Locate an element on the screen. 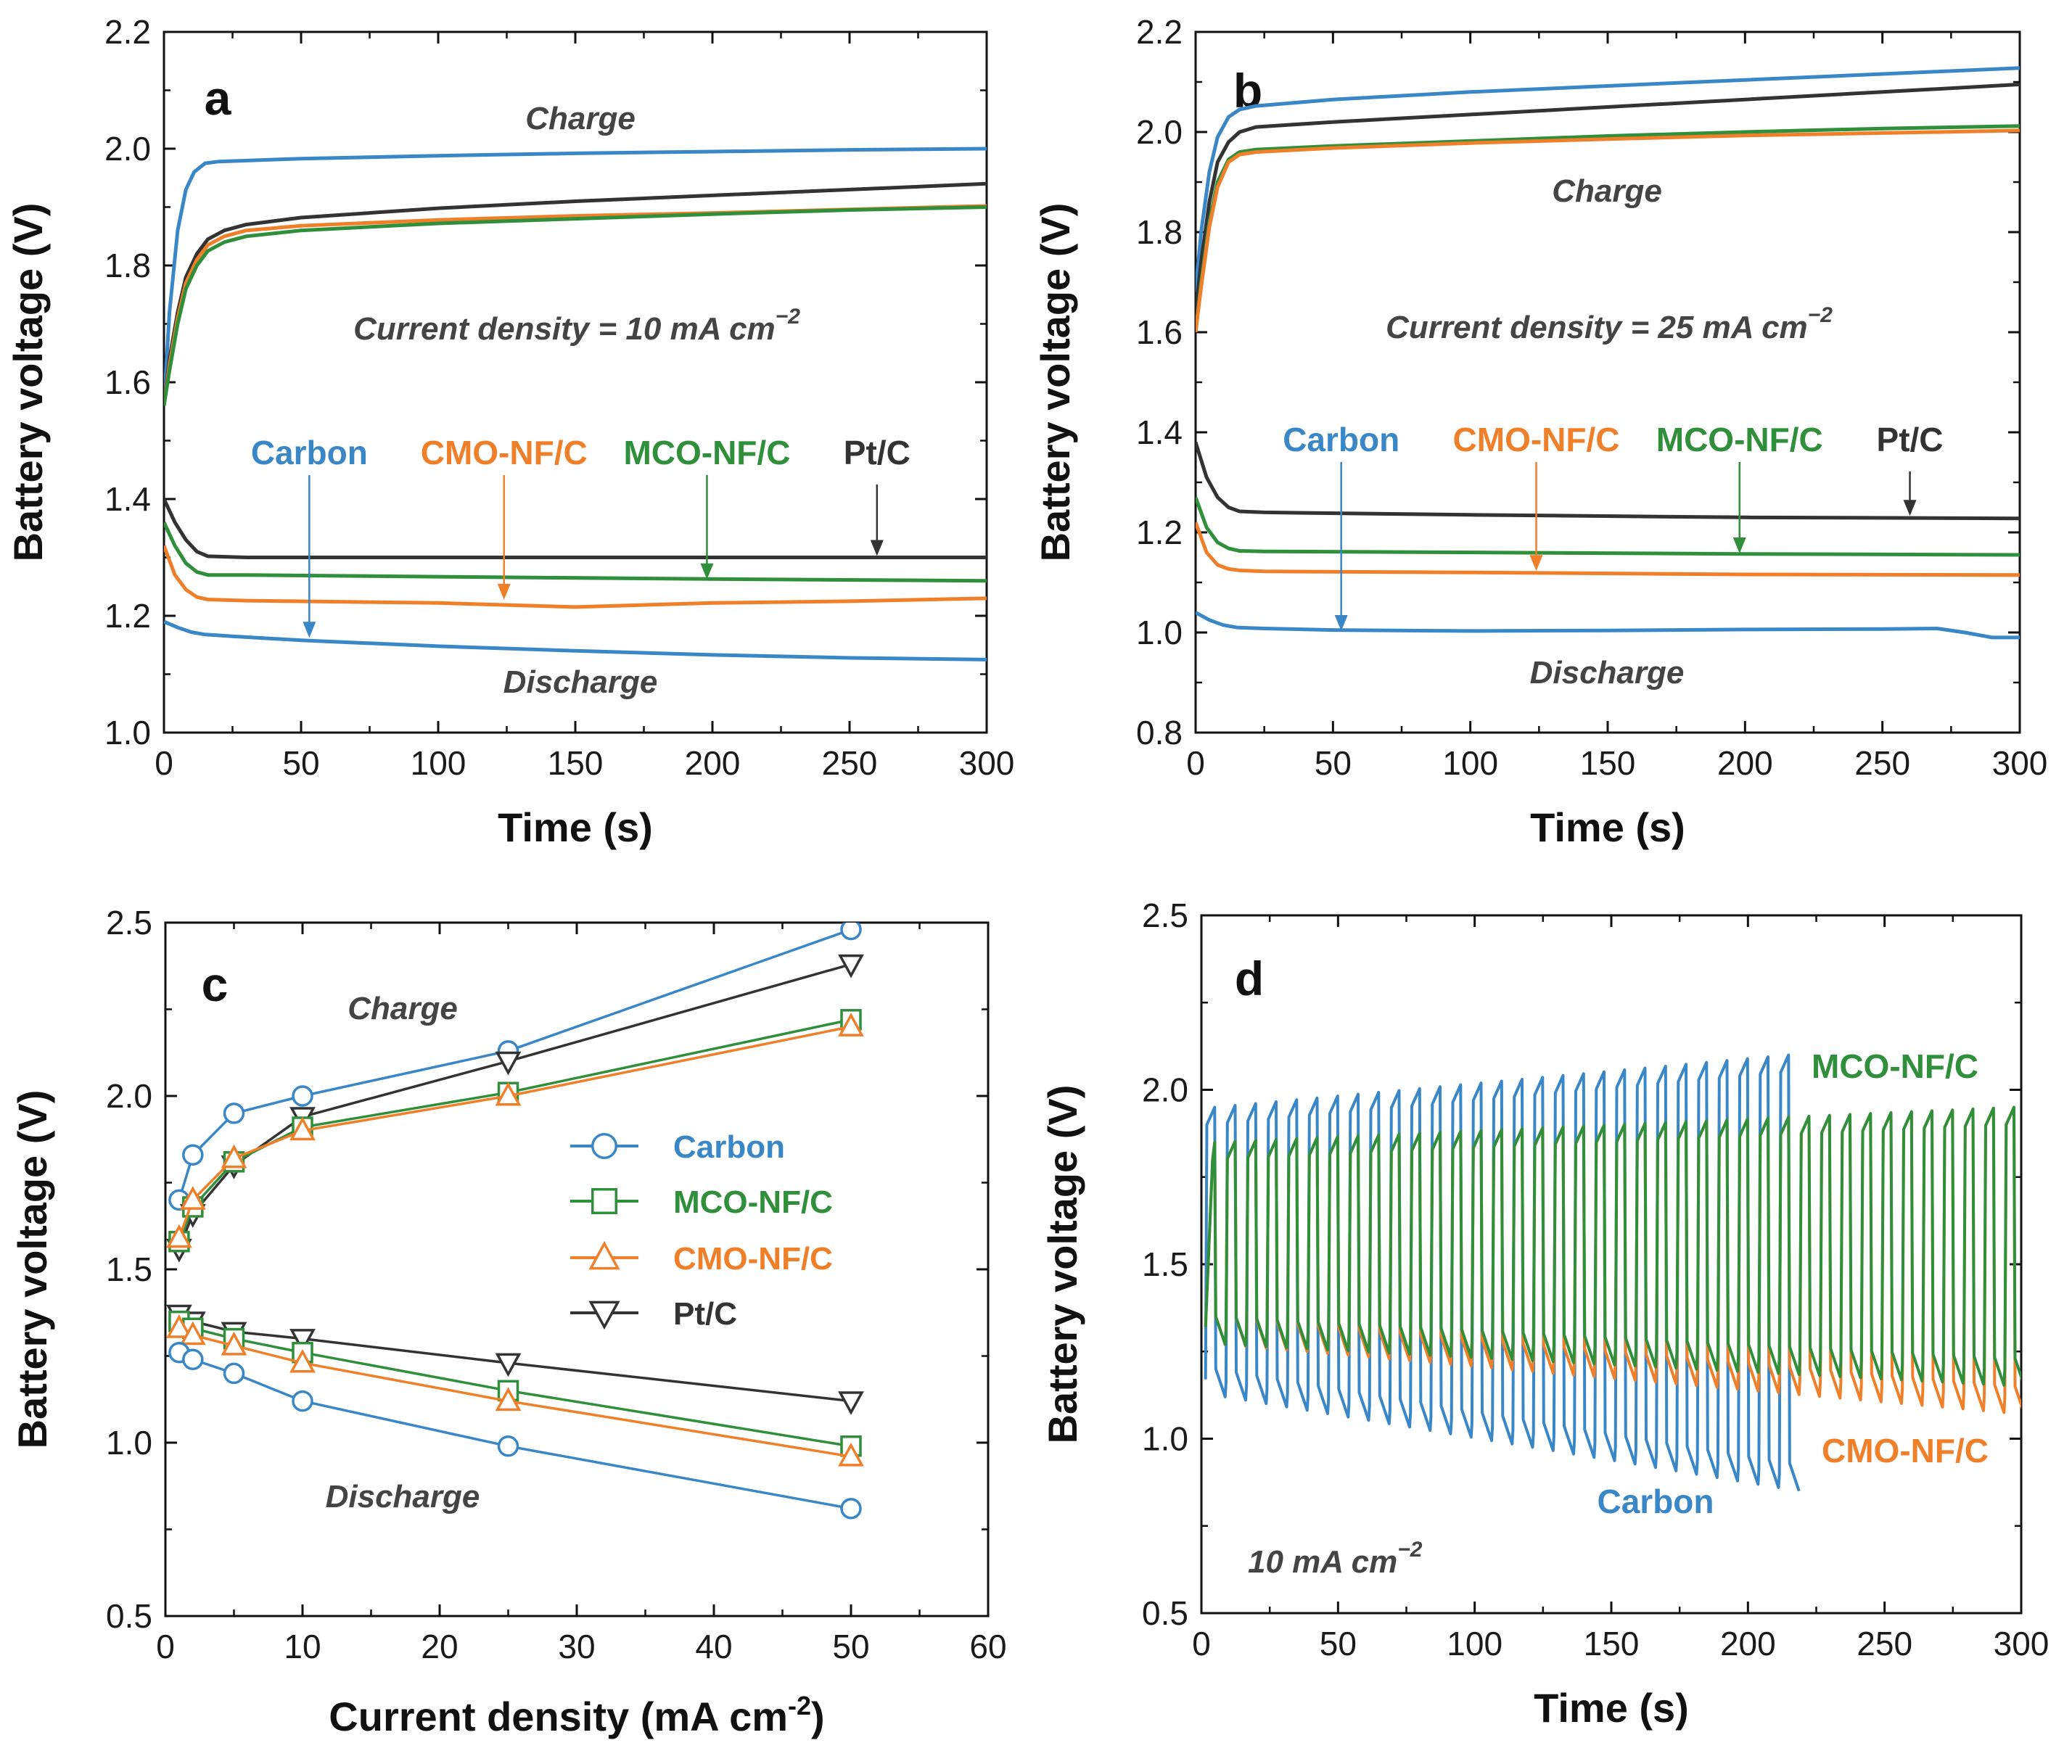 The image size is (2072, 1764). x-tick-label: 60 is located at coordinates (987, 1646).